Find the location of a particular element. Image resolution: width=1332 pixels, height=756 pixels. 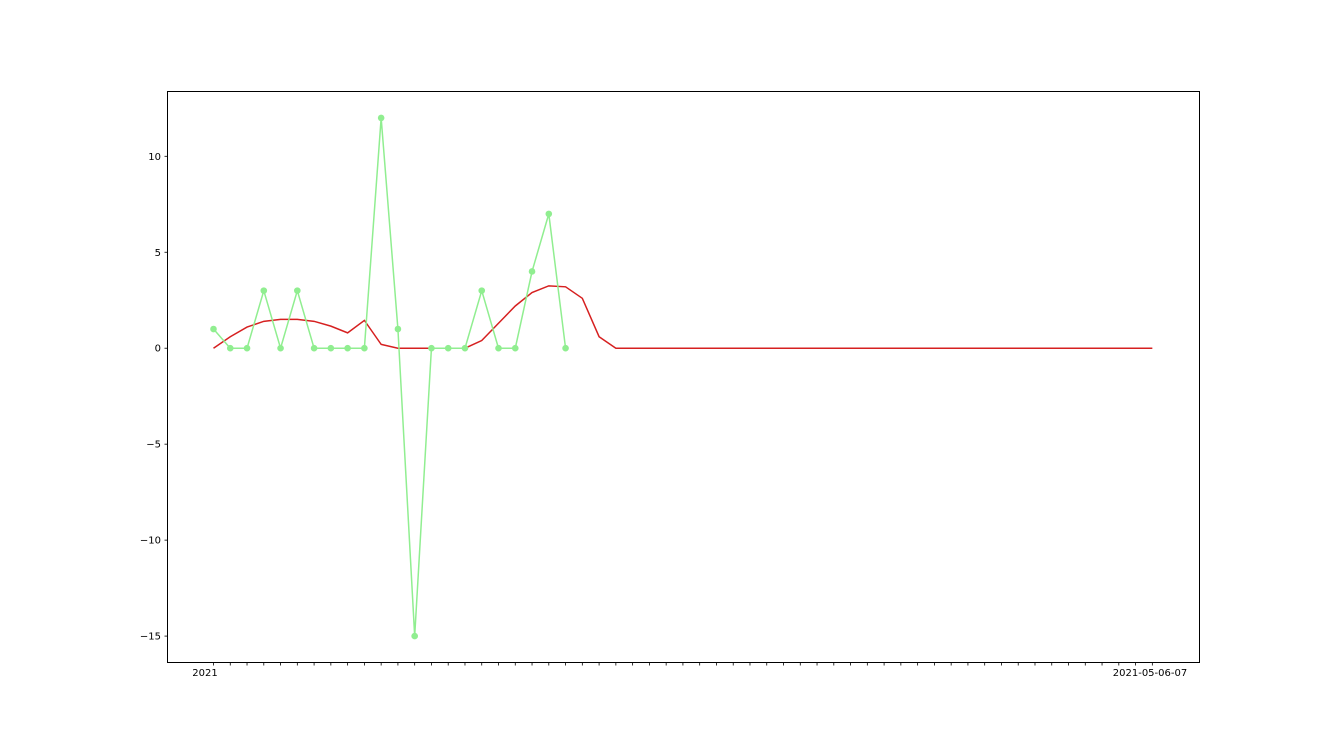

y-tick-label: 5 is located at coordinates (158, 253).